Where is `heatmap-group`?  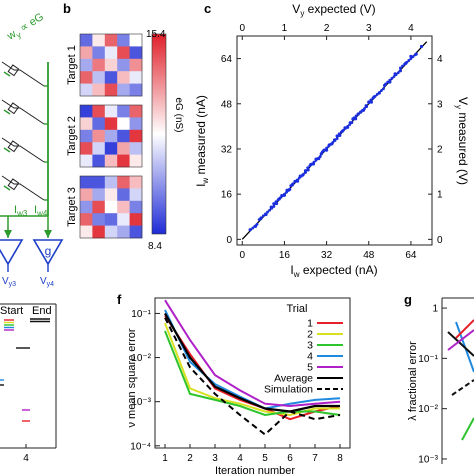
heatmap-group is located at coordinates (111, 136).